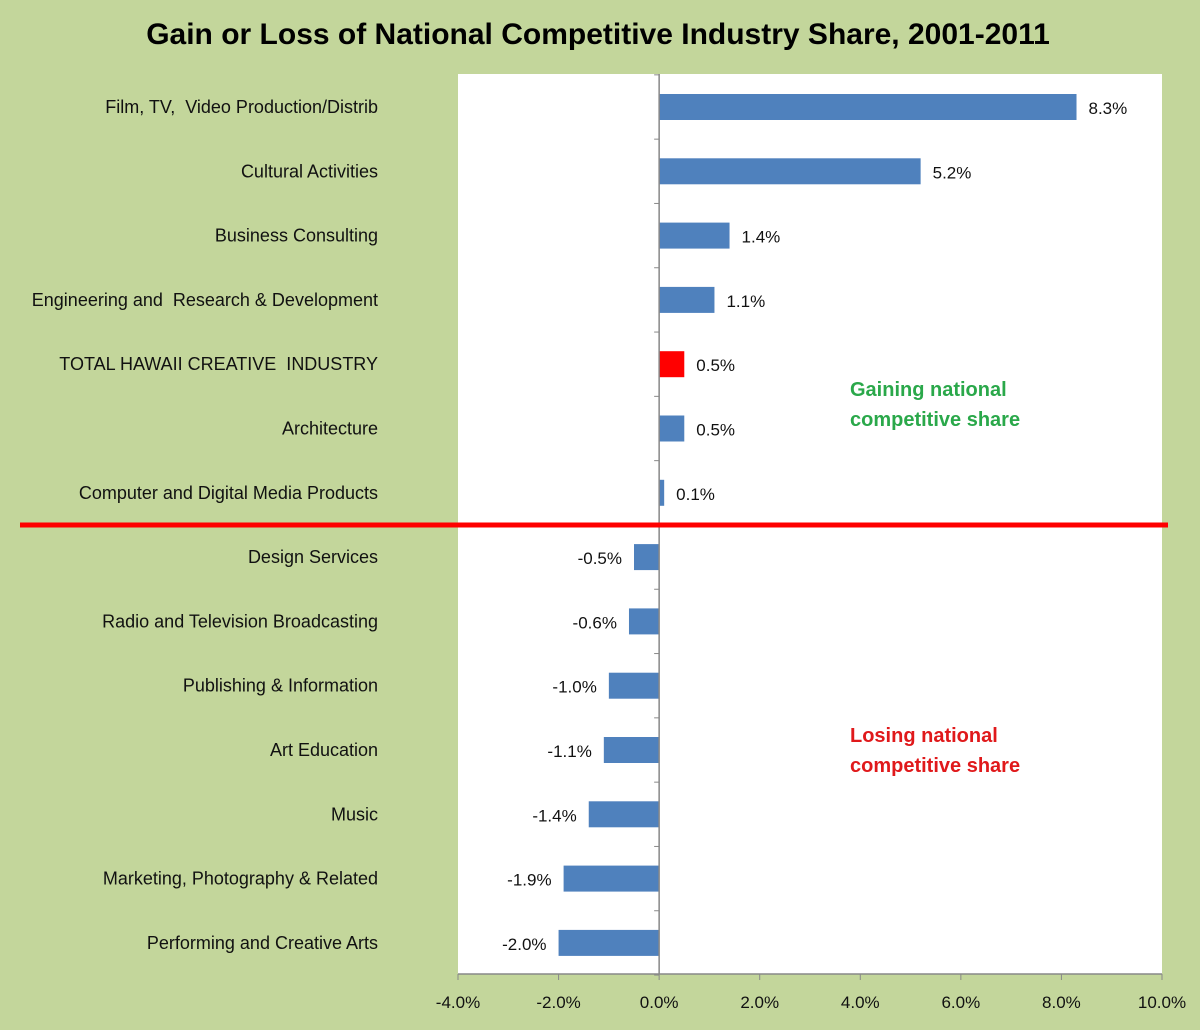  I want to click on category-label-10: Art Education, so click(324, 750).